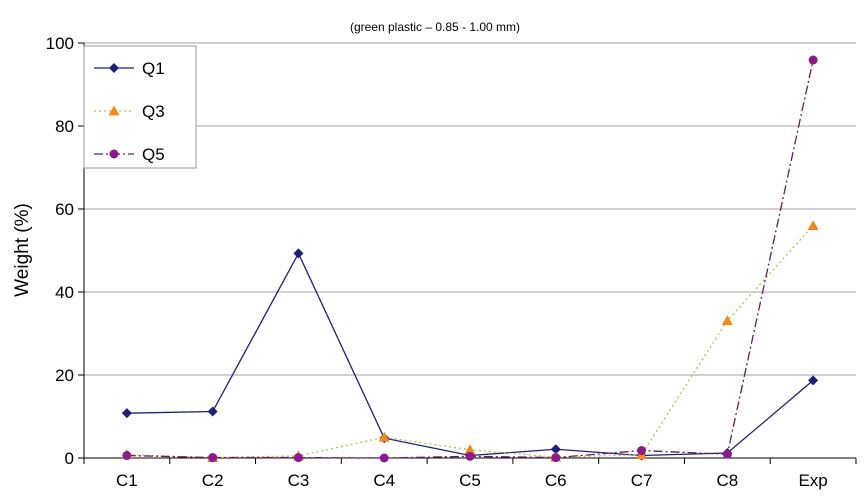 Image resolution: width=868 pixels, height=503 pixels. Describe the element at coordinates (299, 480) in the screenshot. I see `x-tick-label: C3` at that location.